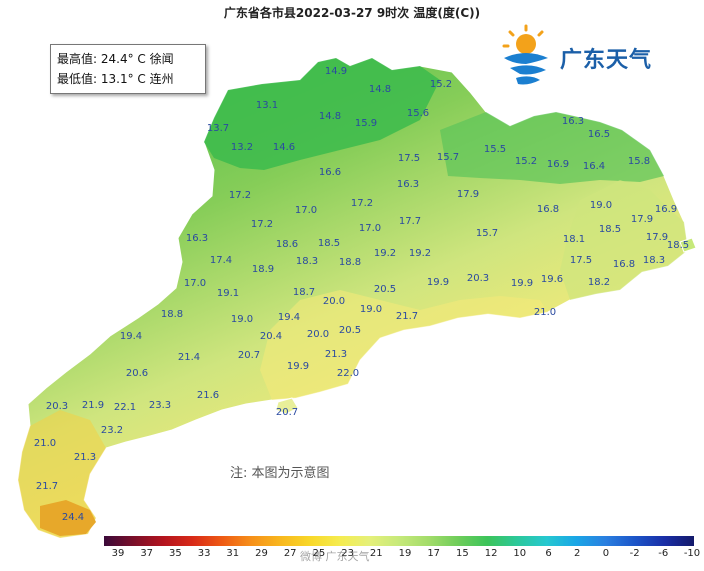 The image size is (704, 571). What do you see at coordinates (410, 221) in the screenshot?
I see `station-value: 17.7` at bounding box center [410, 221].